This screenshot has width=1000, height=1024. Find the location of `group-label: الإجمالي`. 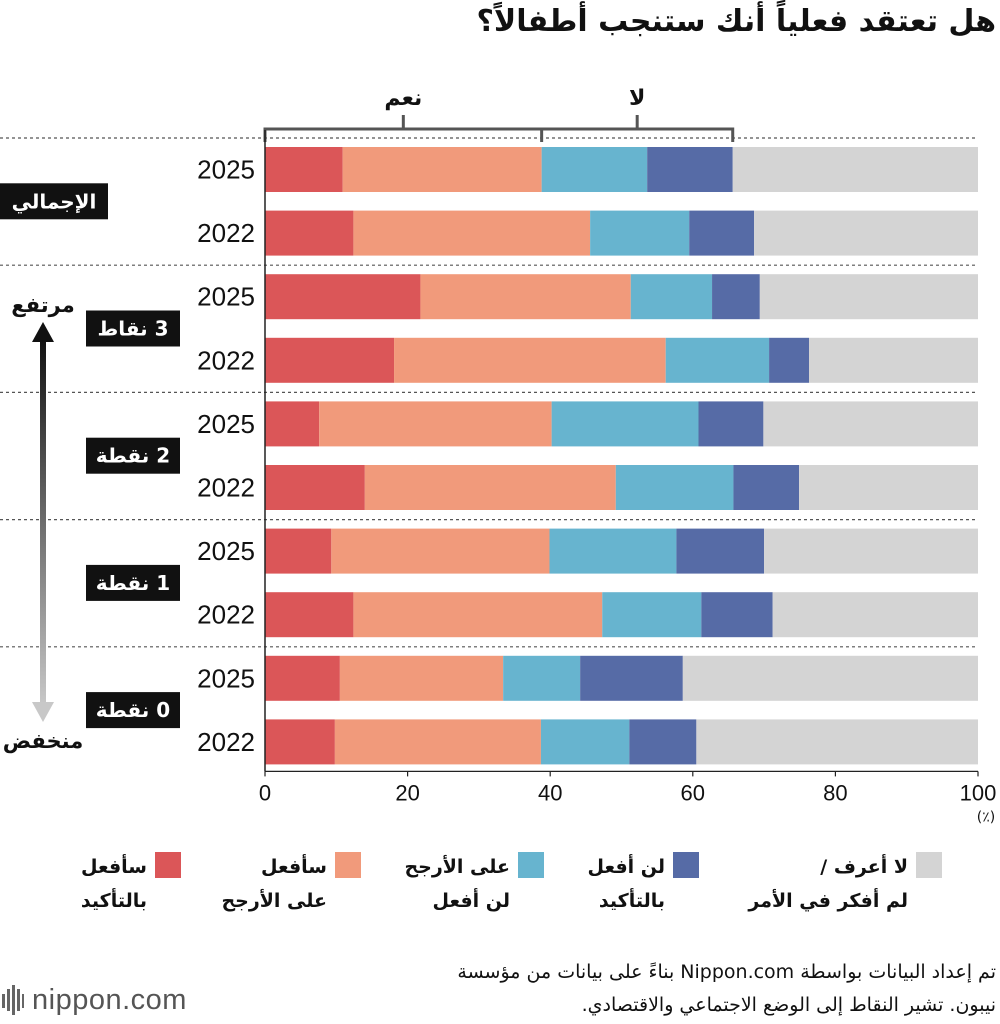

group-label: الإجمالي is located at coordinates (54, 201).